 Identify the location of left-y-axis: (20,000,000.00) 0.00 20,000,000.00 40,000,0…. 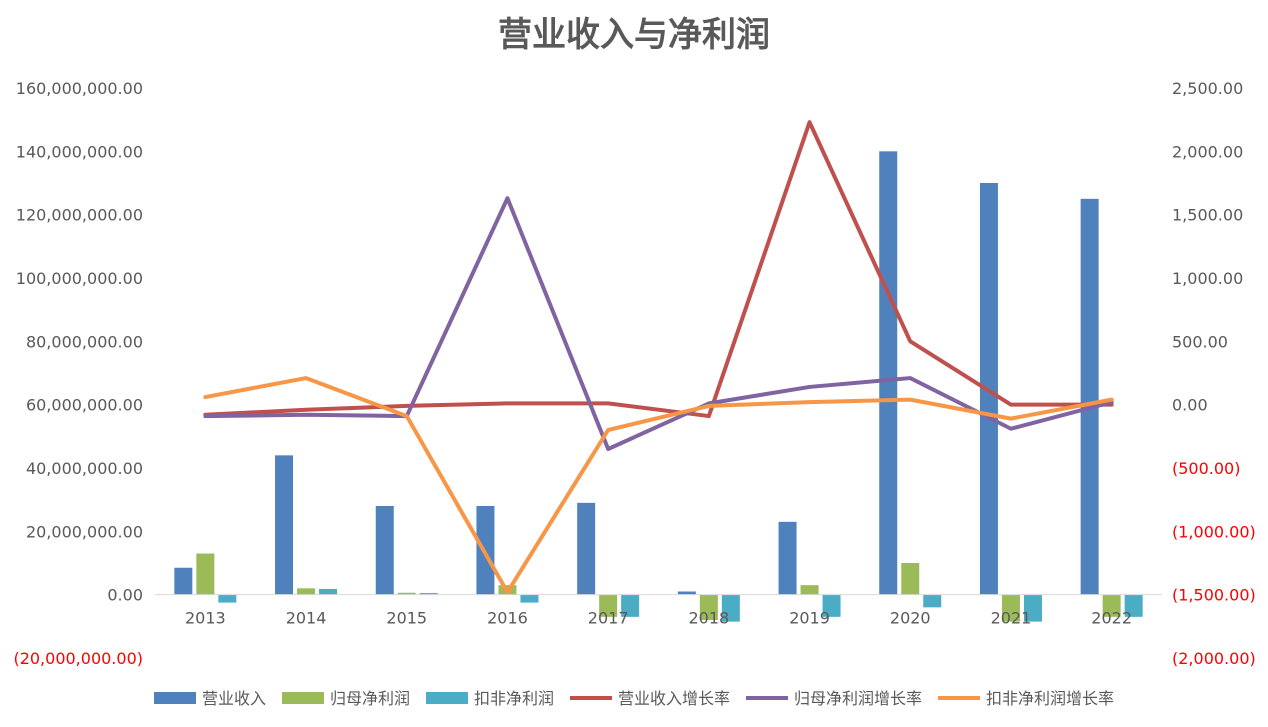
(78, 373).